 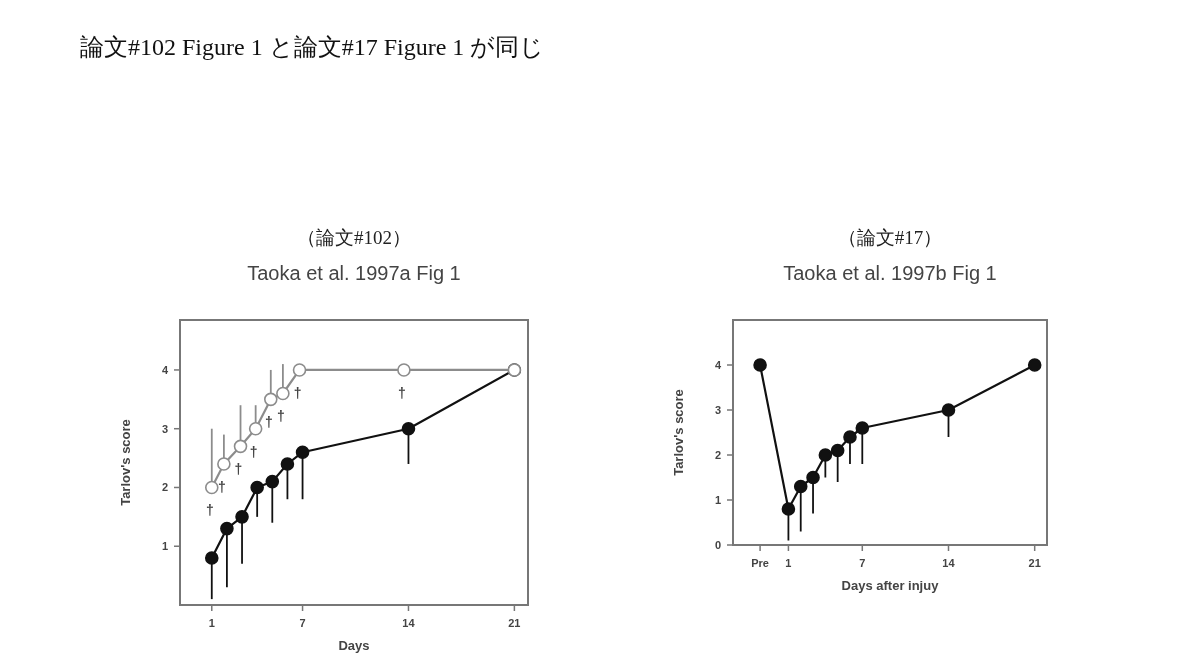 I want to click on annotation: 論文#102 Figure 1 と論文#17 Figure 1 が同じ, so click(x=312, y=47).